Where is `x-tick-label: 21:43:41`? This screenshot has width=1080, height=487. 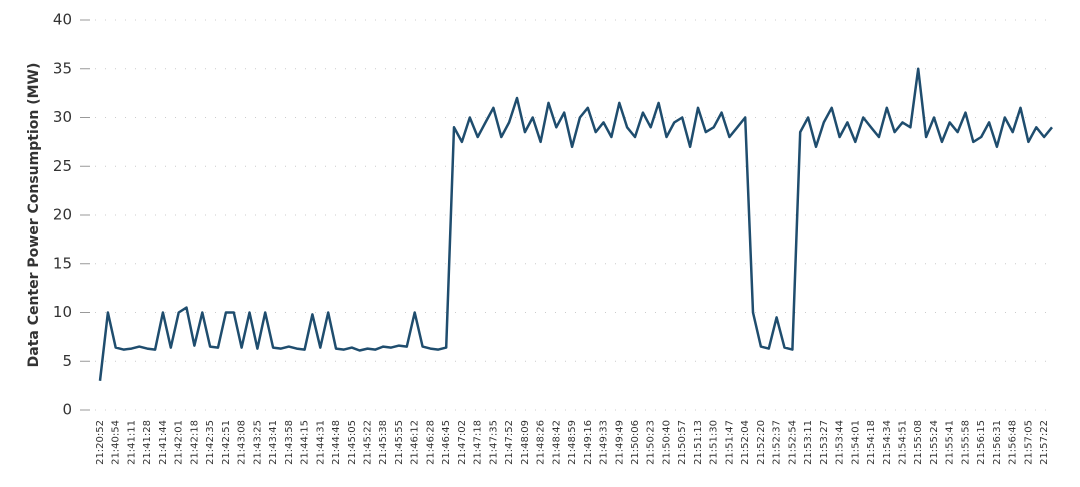 x-tick-label: 21:43:41 is located at coordinates (273, 442).